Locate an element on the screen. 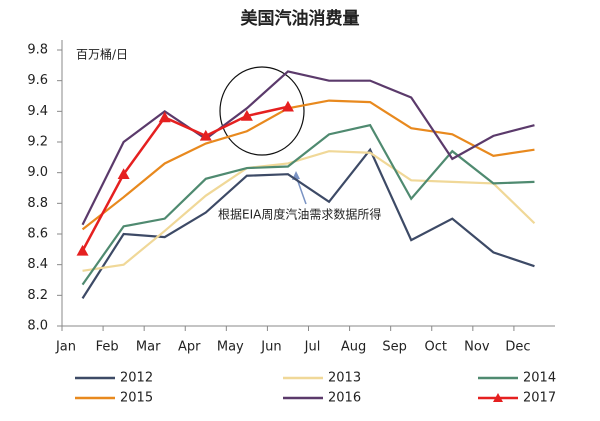 This screenshot has width=600, height=421. y-tick-label: 8.4 is located at coordinates (37, 264).